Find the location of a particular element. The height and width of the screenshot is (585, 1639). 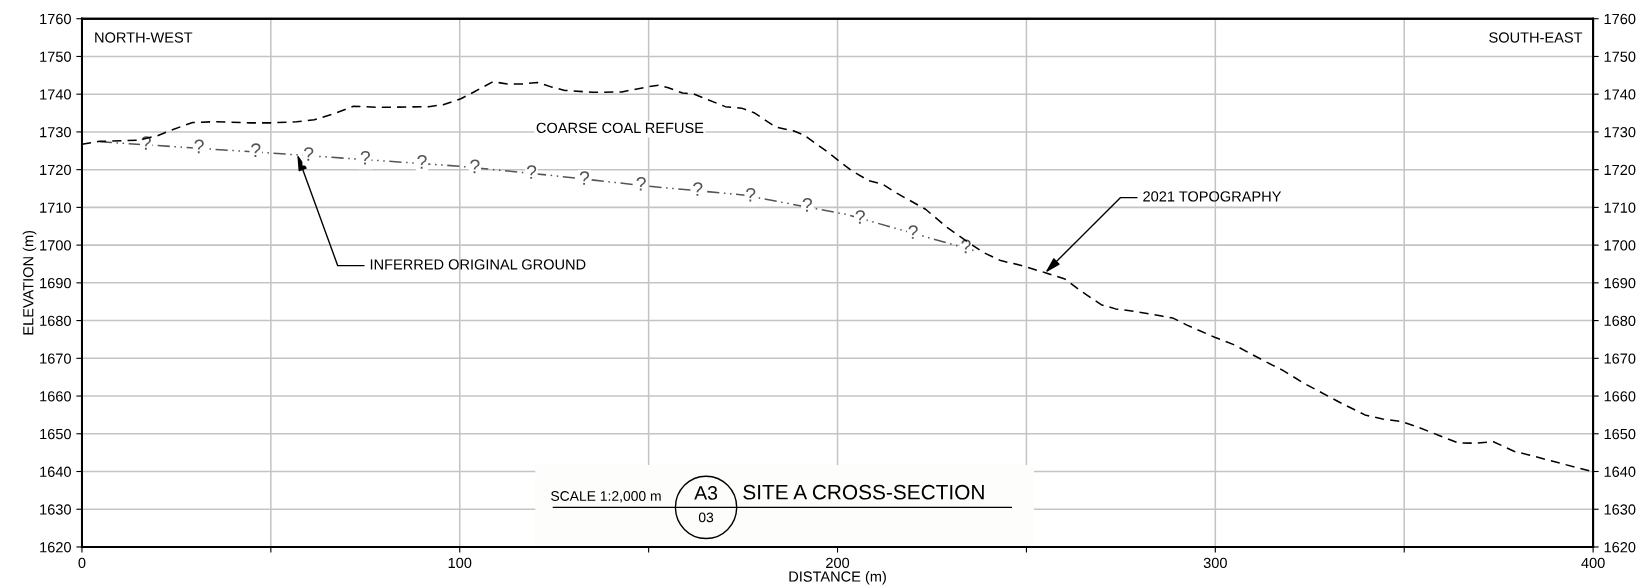

y-tick-label: 1760 is located at coordinates (55, 19).